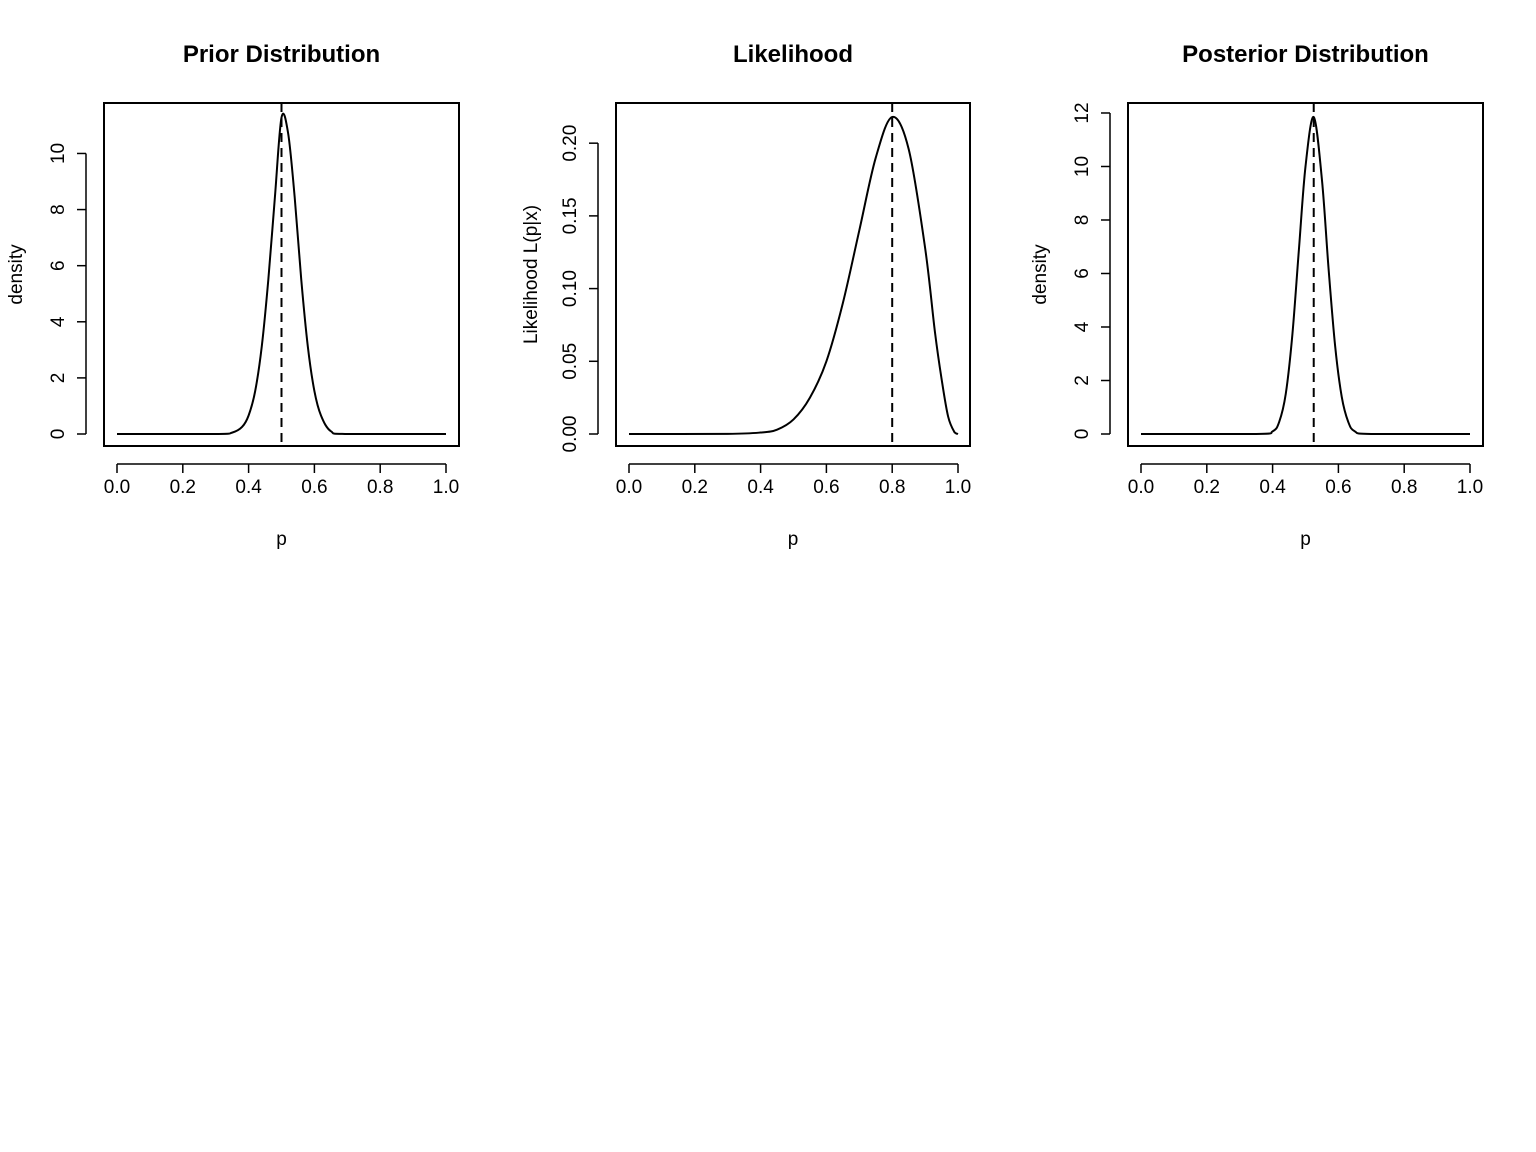  What do you see at coordinates (281, 54) in the screenshot?
I see `chart-title: Prior Distribution` at bounding box center [281, 54].